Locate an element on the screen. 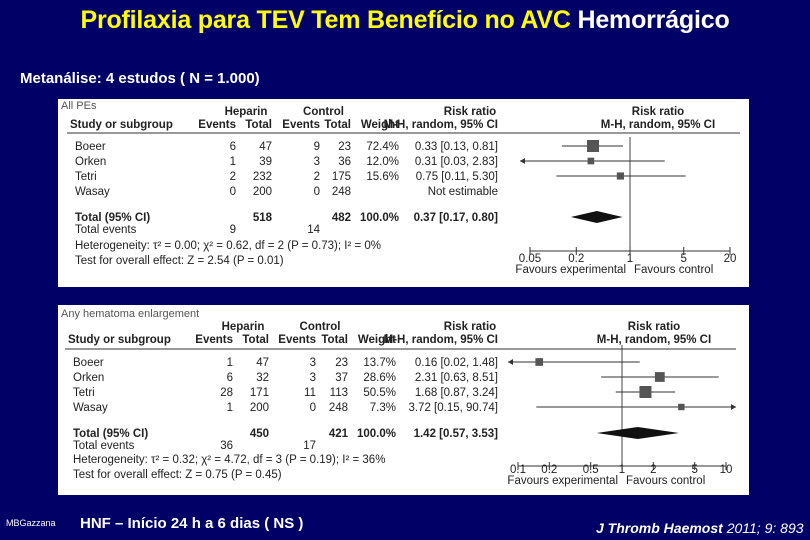  study-events-control: 11 is located at coordinates (310, 393).